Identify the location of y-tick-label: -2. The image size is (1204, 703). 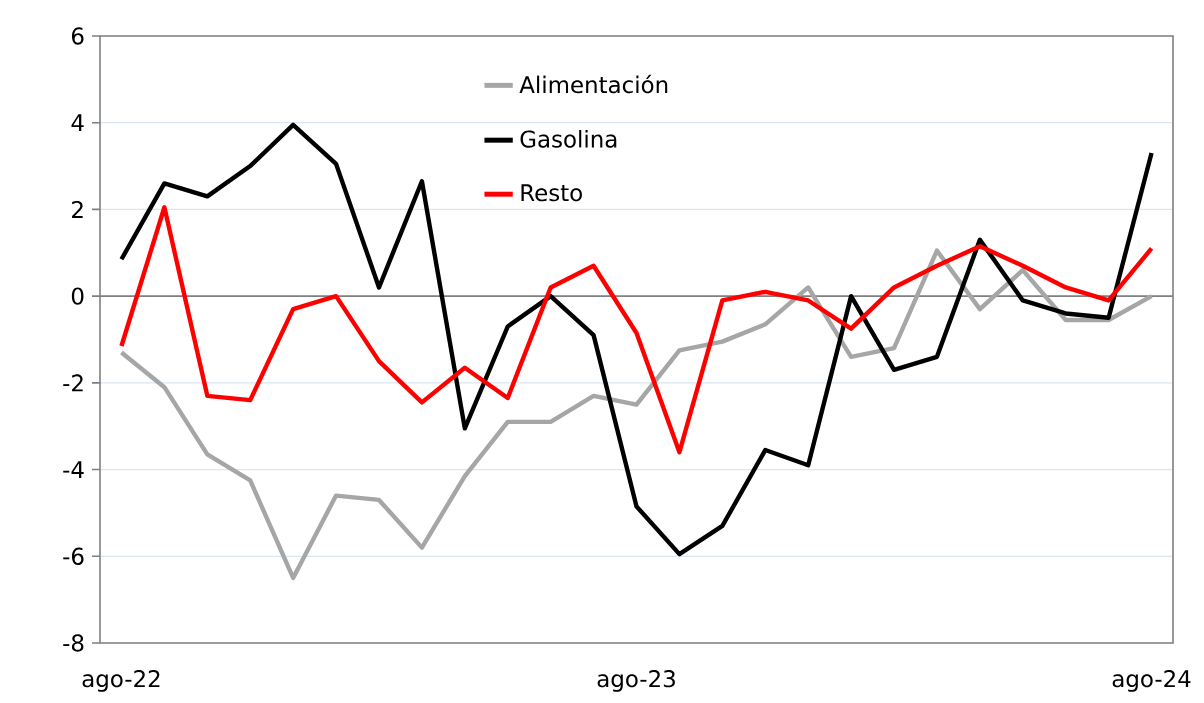
(73, 383).